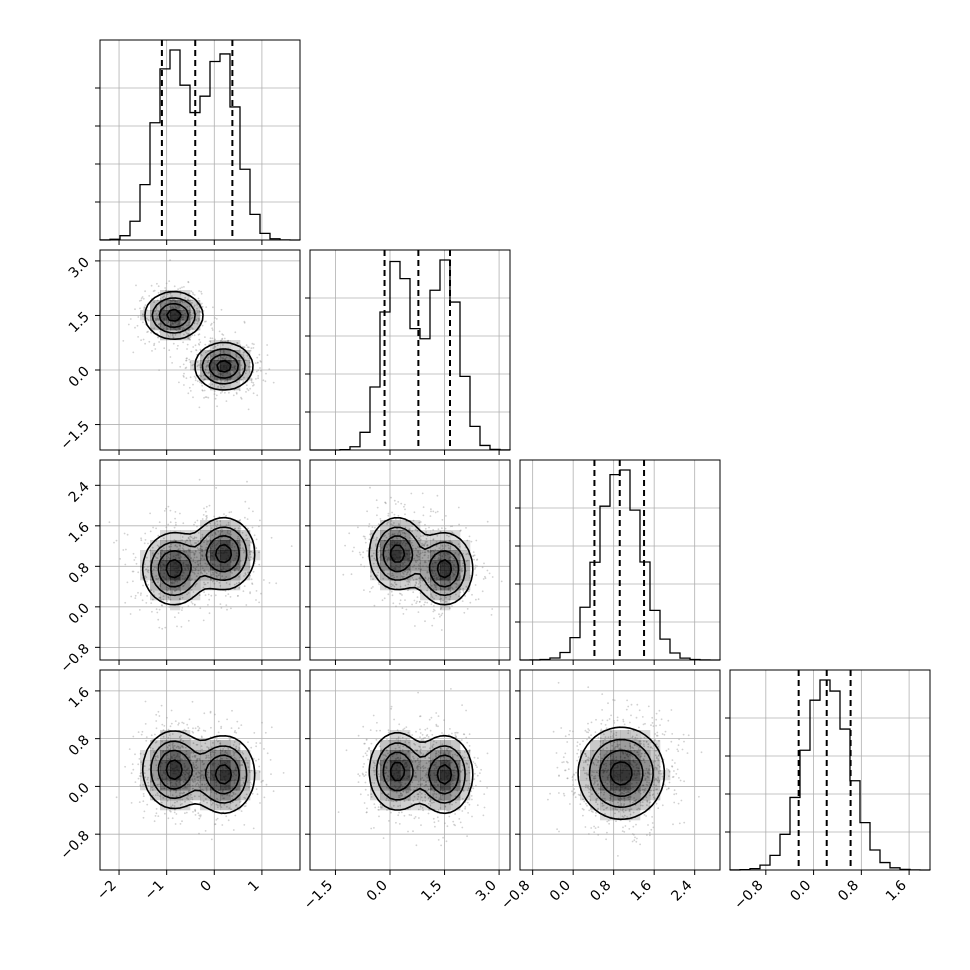  I want to click on y-tick-label: 3.0, so click(79, 267).